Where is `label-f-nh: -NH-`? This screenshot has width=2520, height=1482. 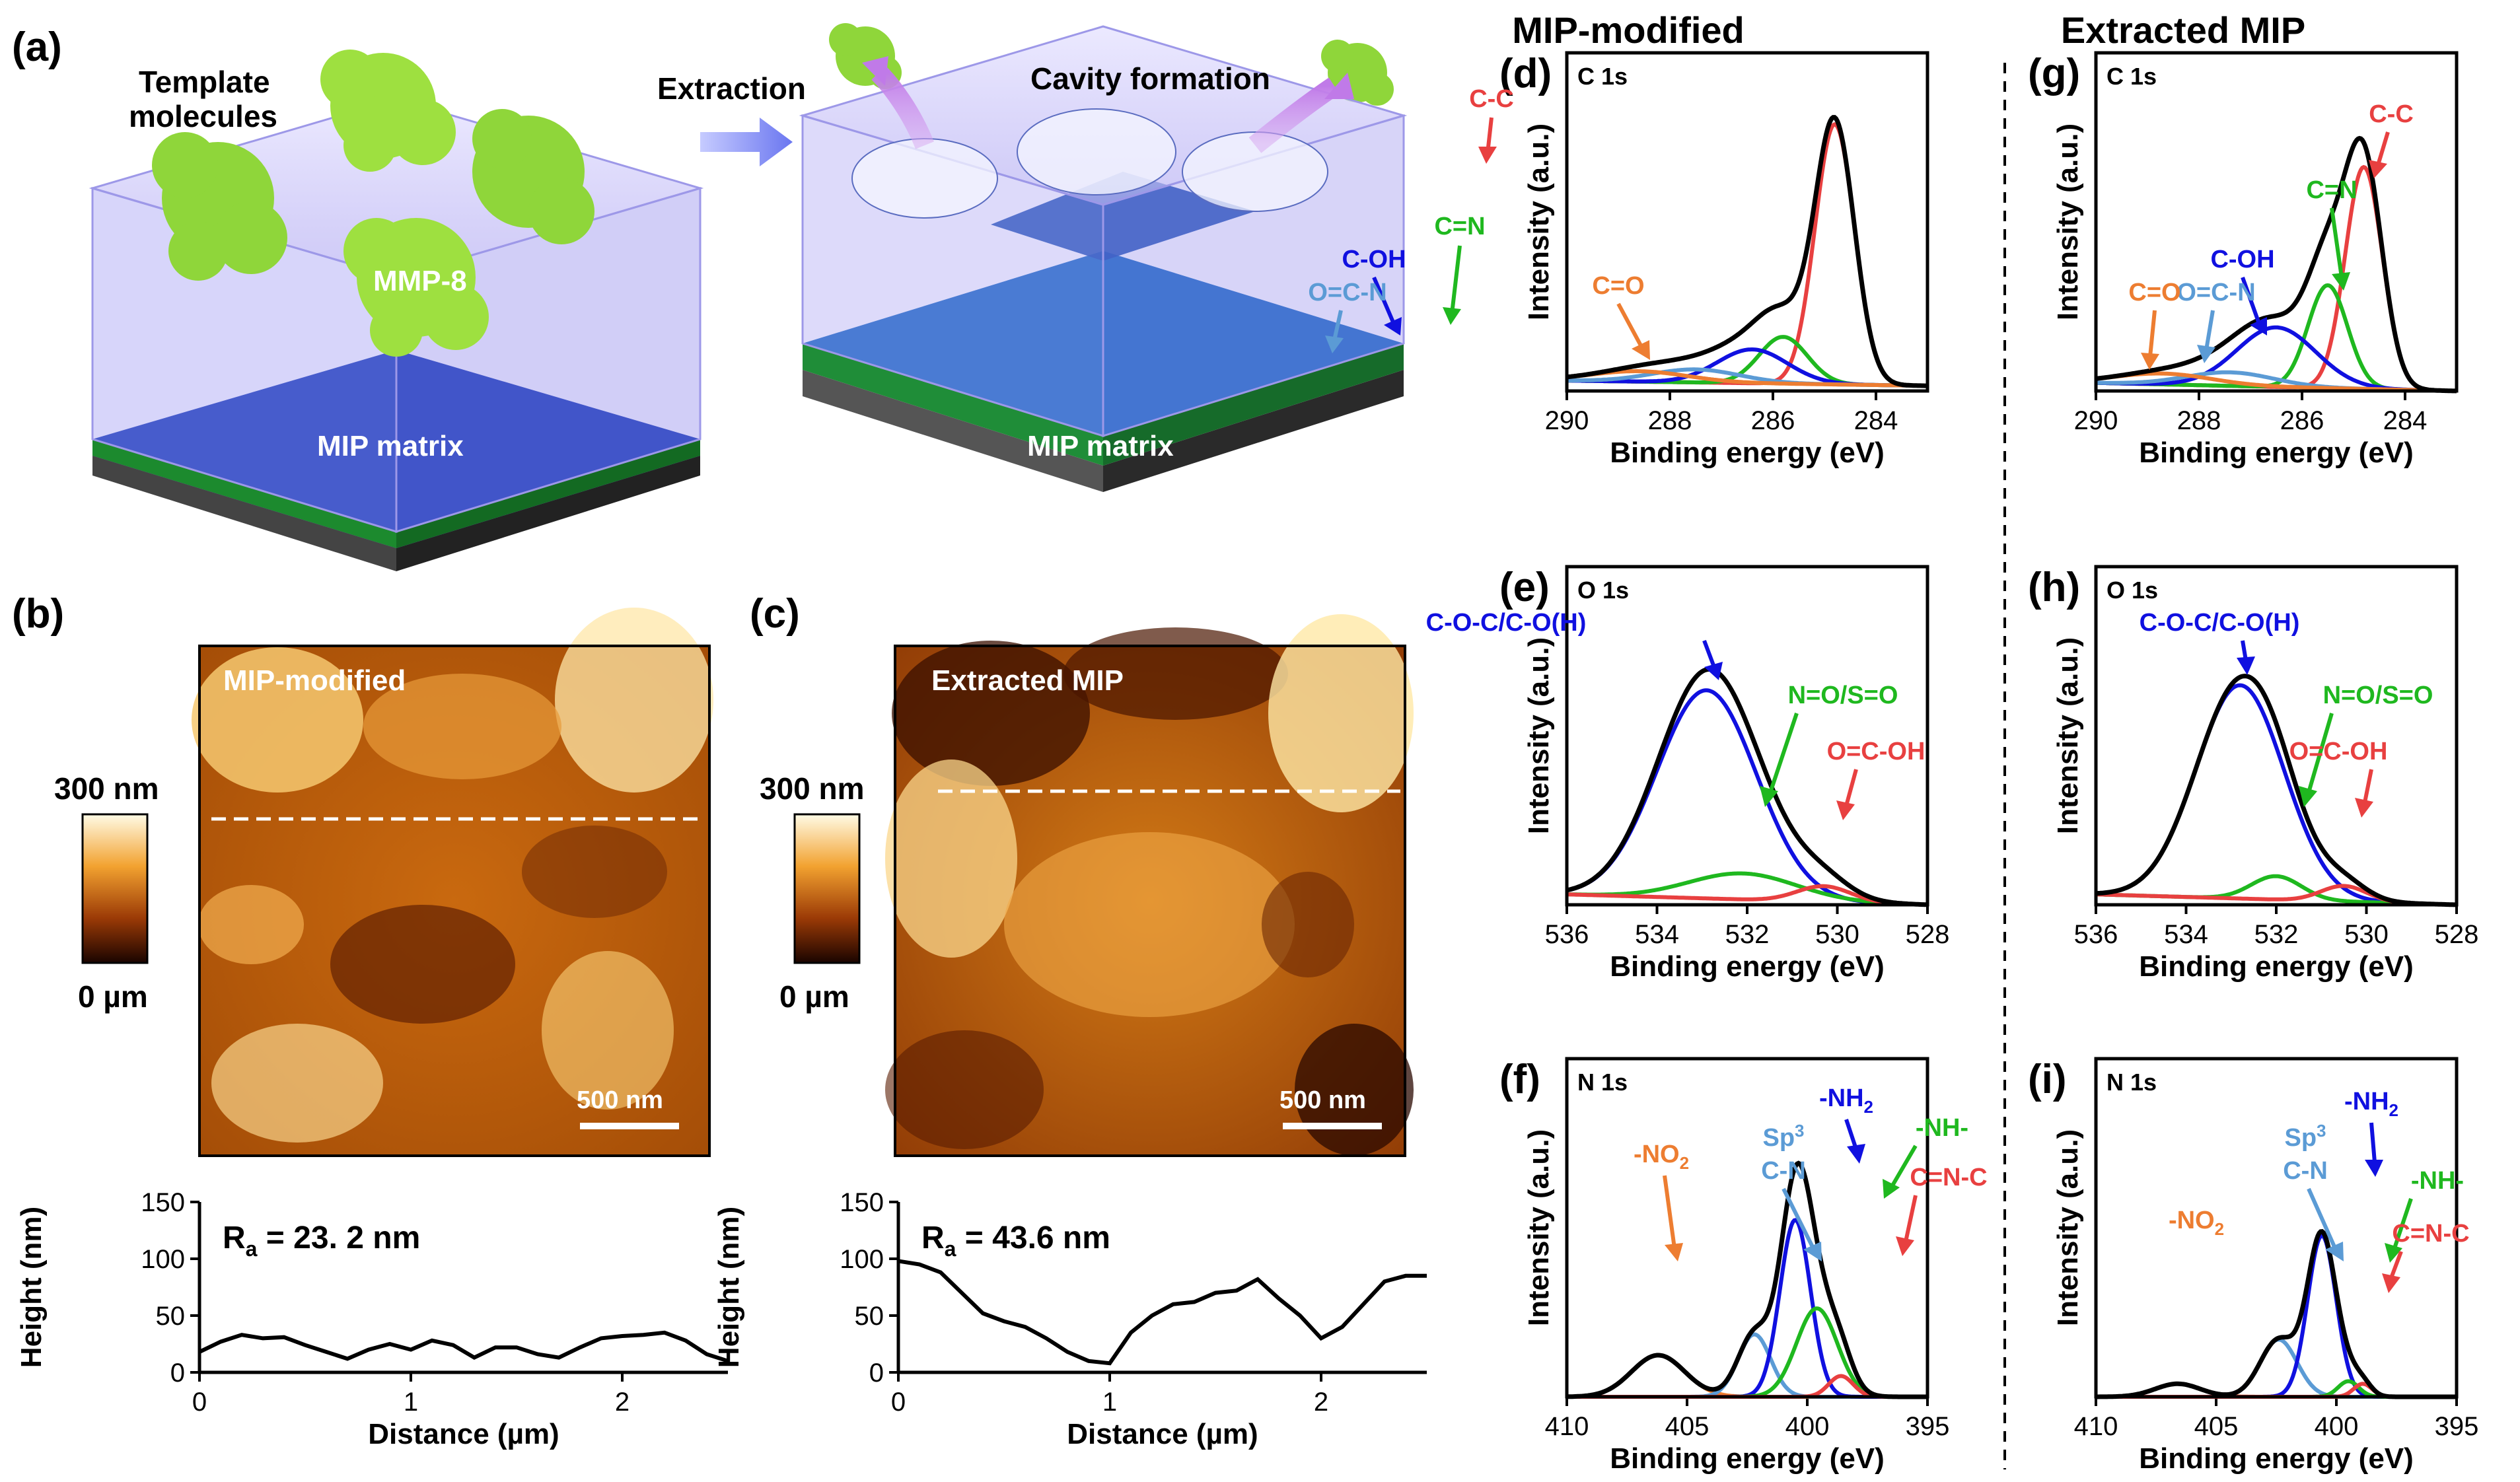 label-f-nh: -NH- is located at coordinates (1942, 1128).